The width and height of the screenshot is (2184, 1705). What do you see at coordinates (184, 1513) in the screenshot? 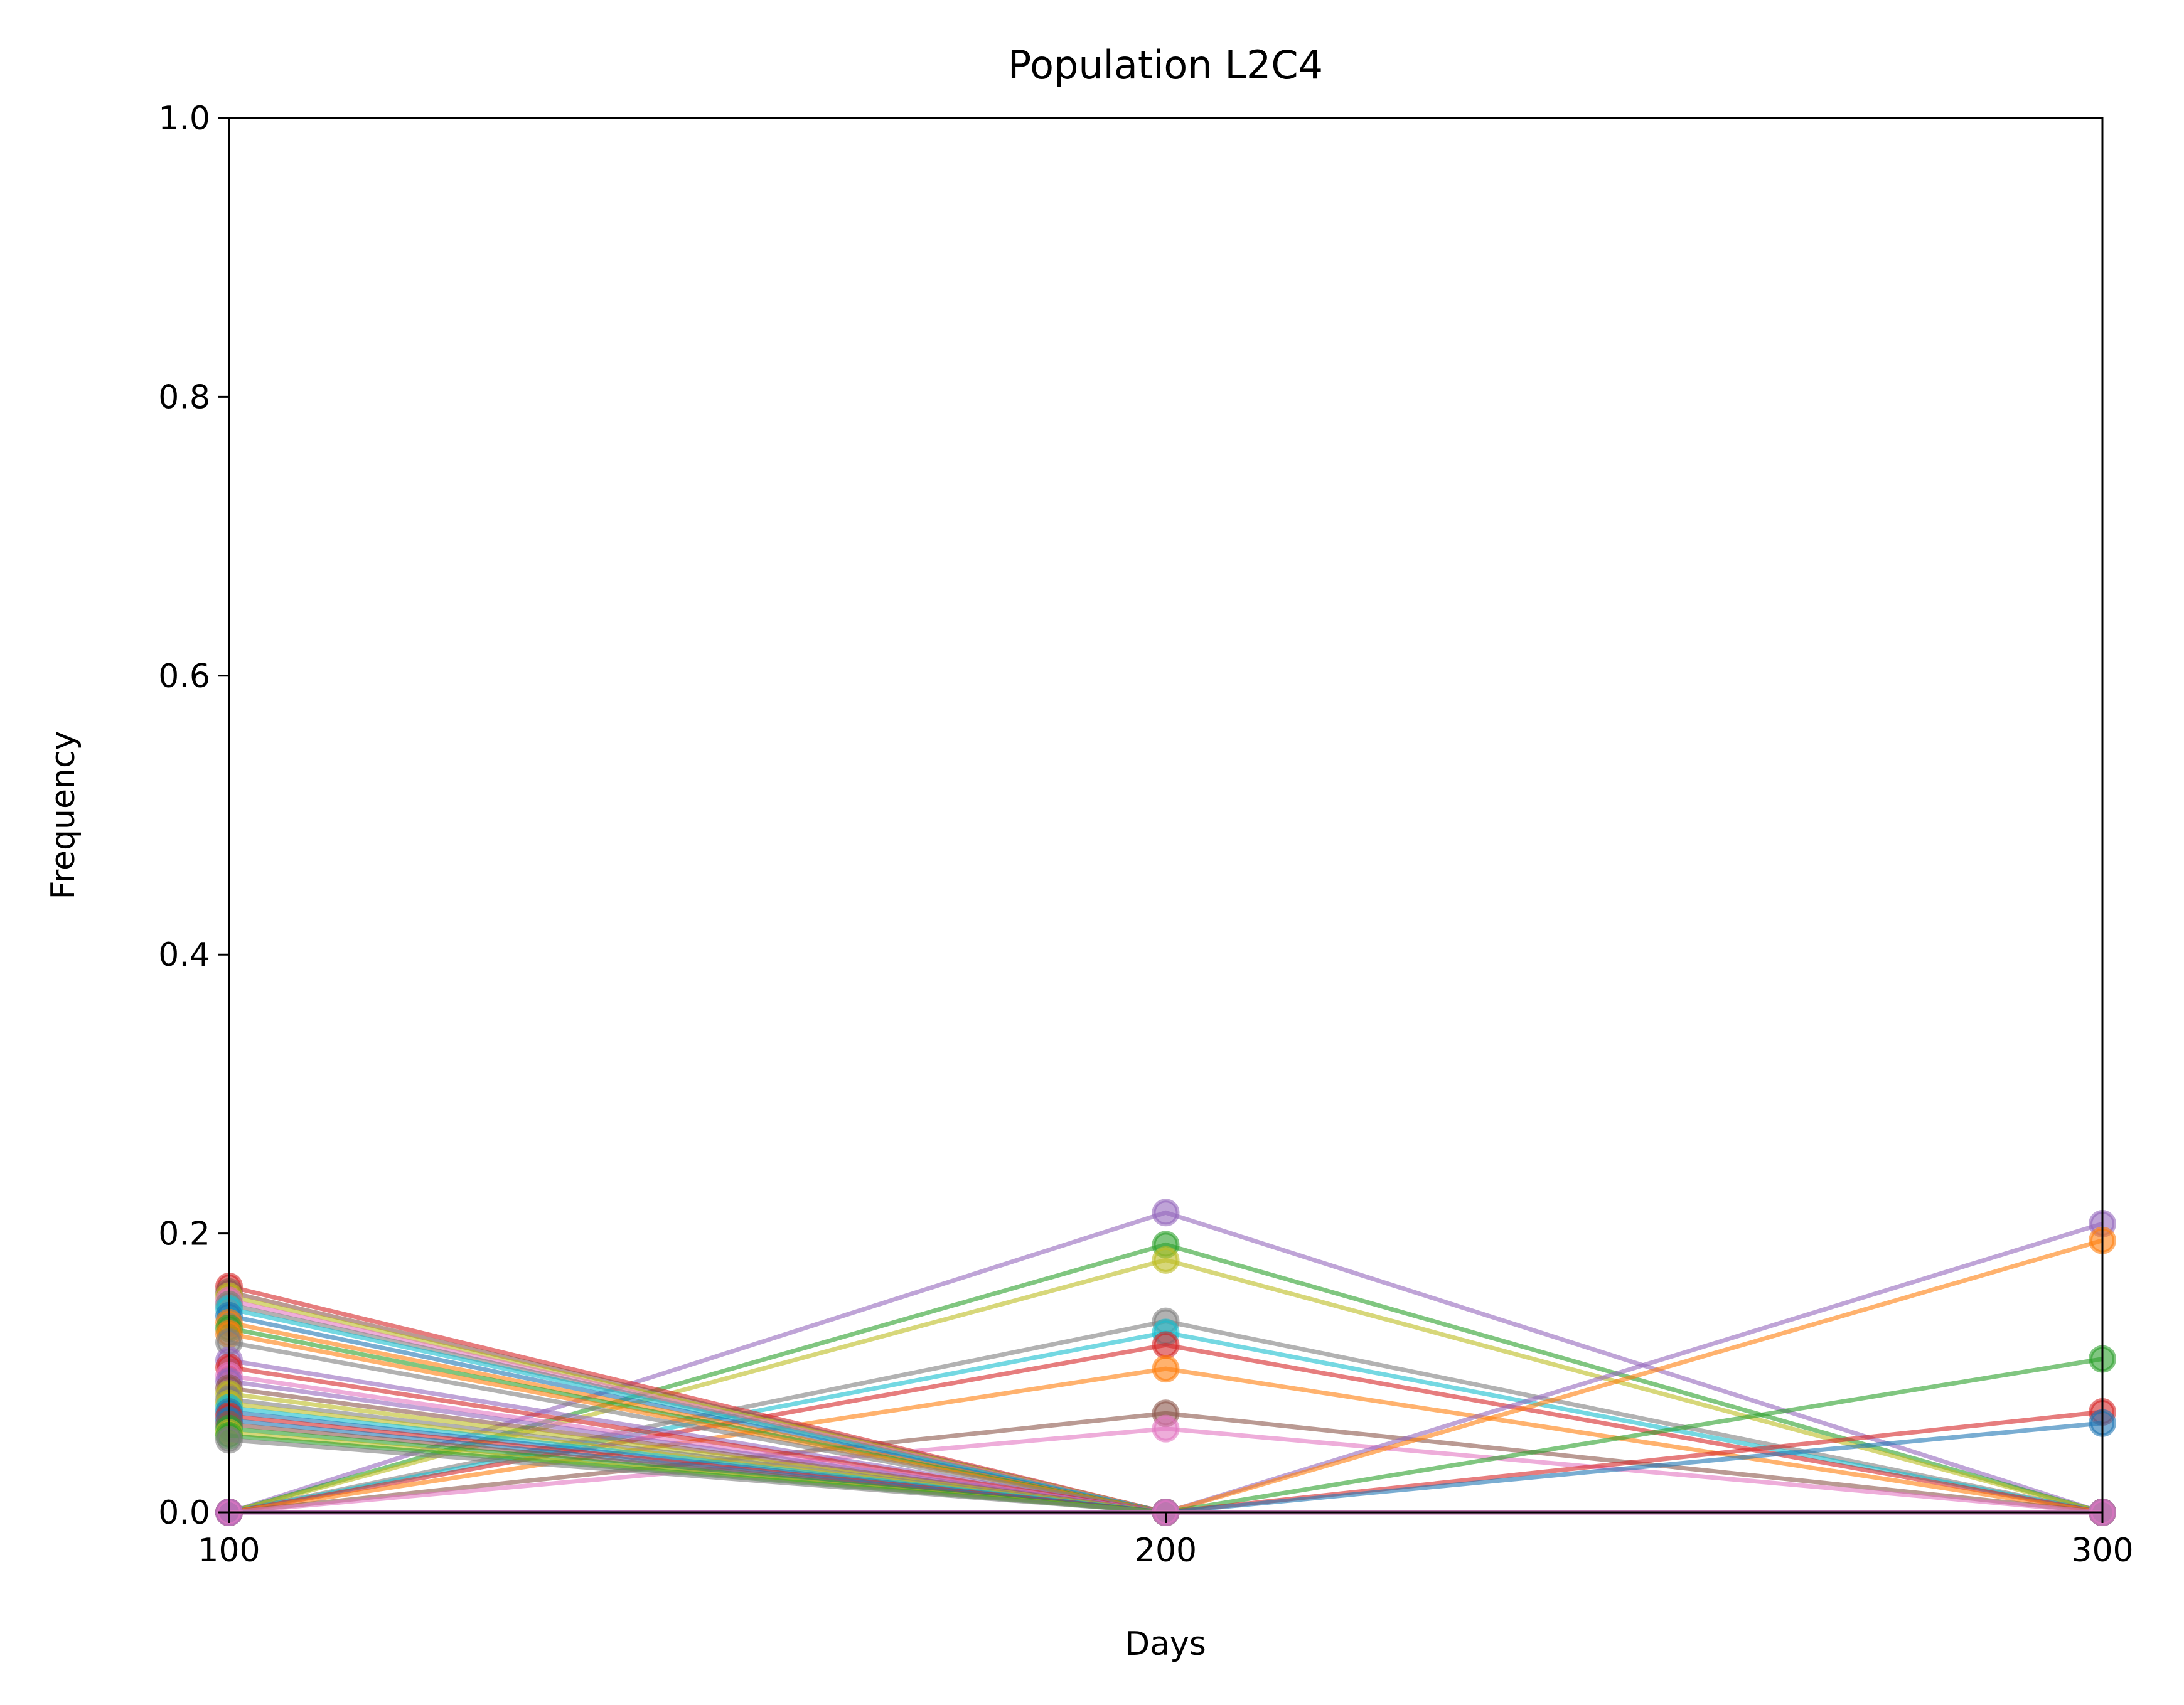
I see `y-tick-label: 0.0` at bounding box center [184, 1513].